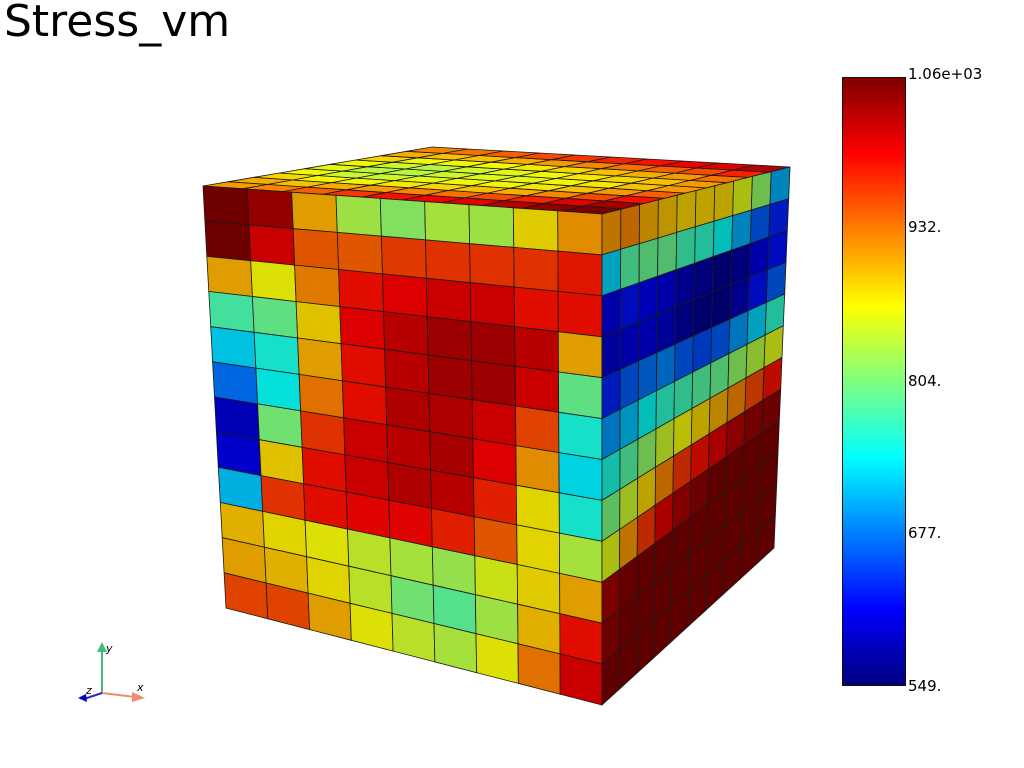 The image size is (1024, 768). I want to click on x-axis-line, so click(118, 695).